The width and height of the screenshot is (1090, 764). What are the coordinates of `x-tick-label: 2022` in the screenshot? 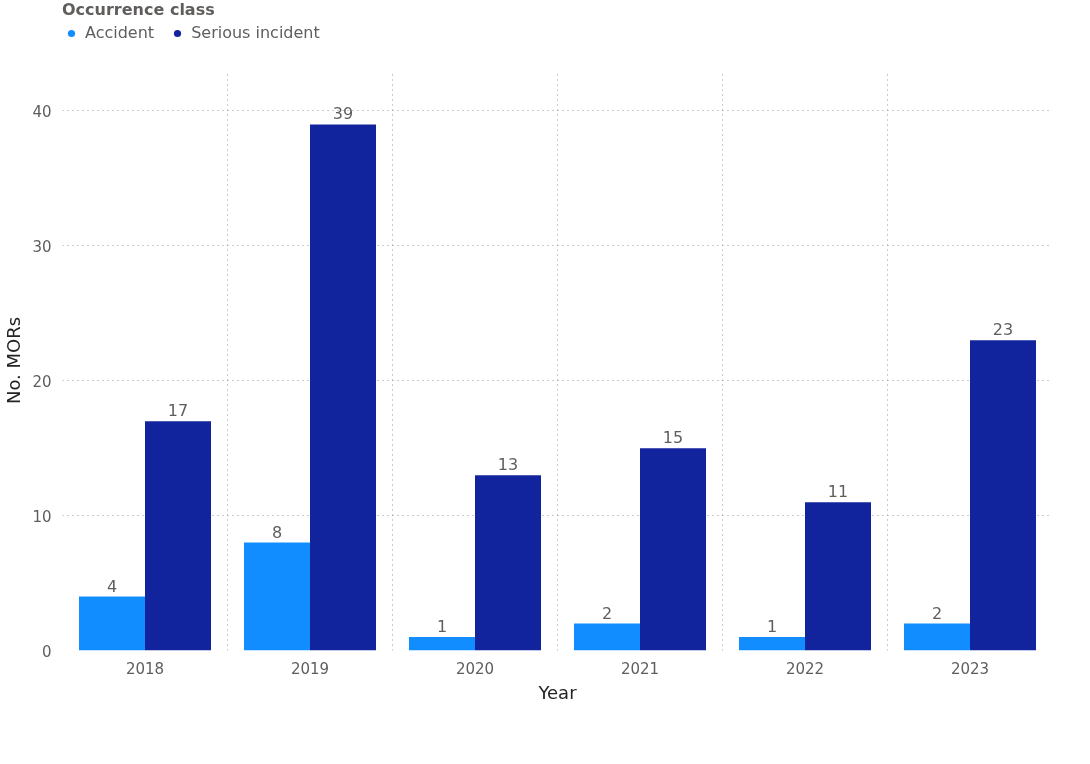 It's located at (805, 668).